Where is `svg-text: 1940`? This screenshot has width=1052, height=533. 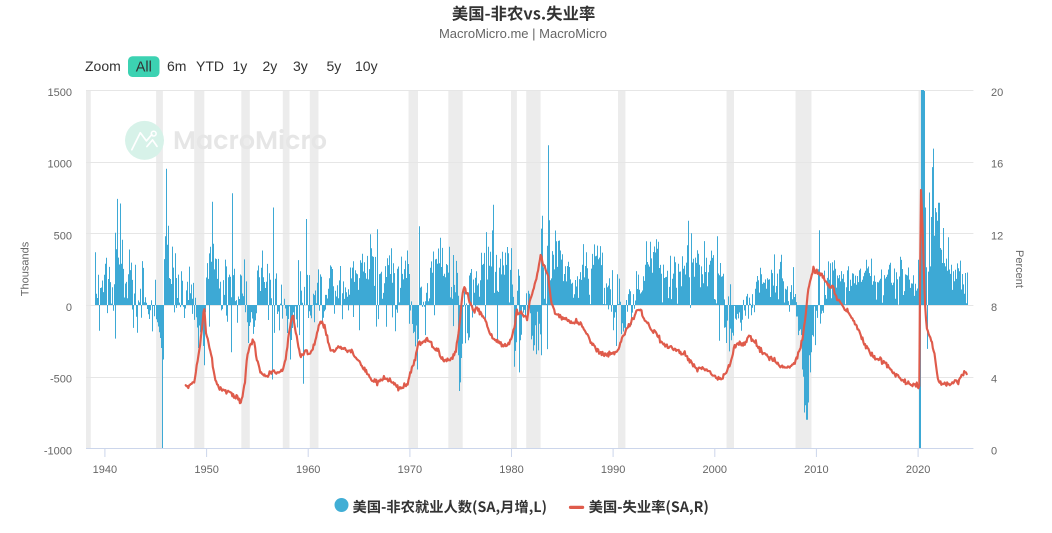 svg-text: 1940 is located at coordinates (105, 470).